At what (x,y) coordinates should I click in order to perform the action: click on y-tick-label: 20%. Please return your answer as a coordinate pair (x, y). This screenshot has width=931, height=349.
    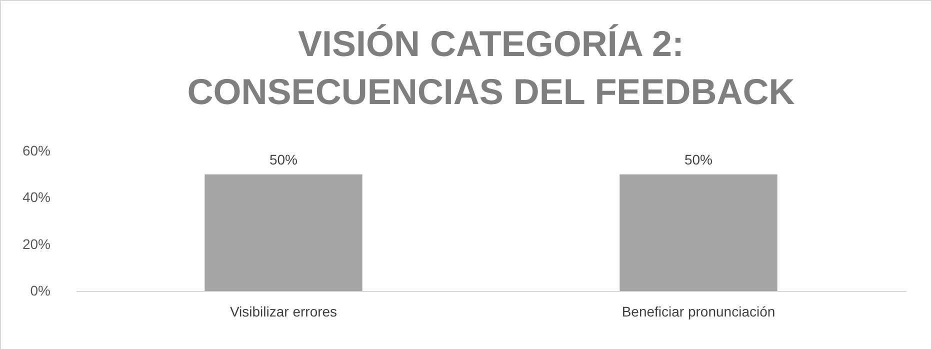
    Looking at the image, I should click on (36, 244).